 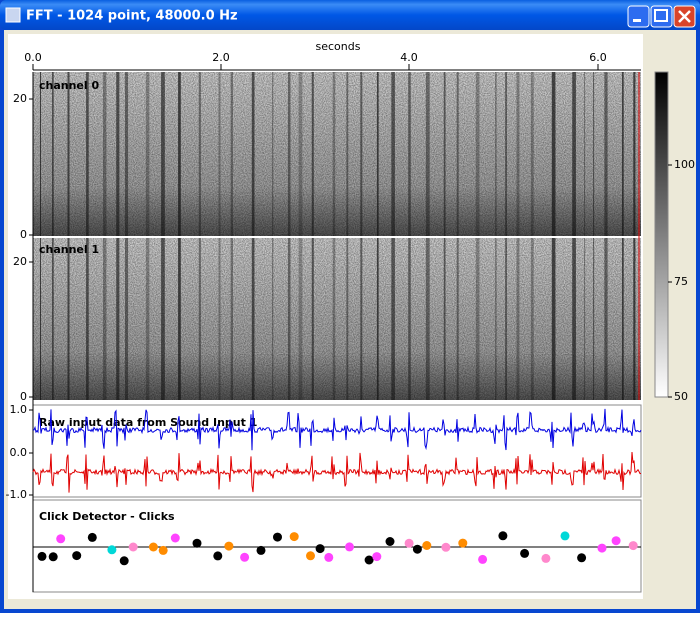 What do you see at coordinates (684, 16) in the screenshot?
I see `close-icon` at bounding box center [684, 16].